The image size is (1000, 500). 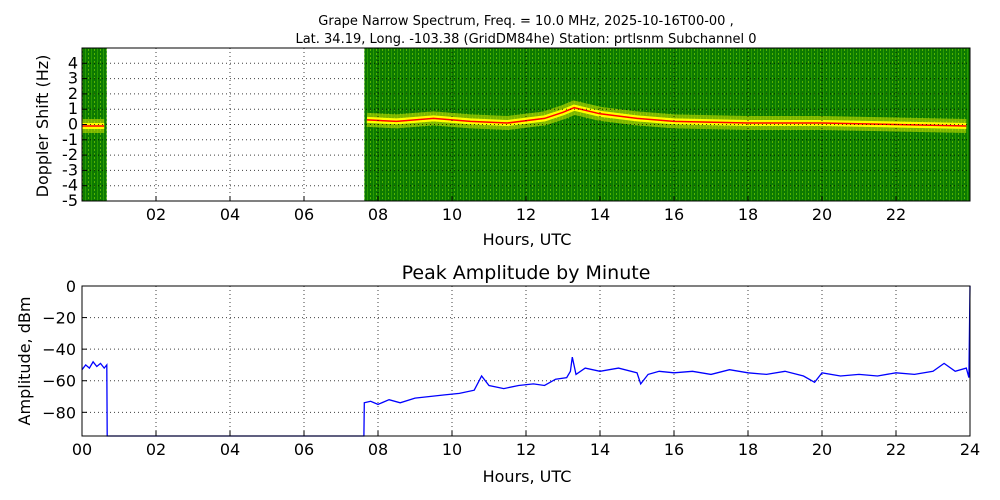 What do you see at coordinates (304, 214) in the screenshot?
I see `spectrogram-x-tick-label: 06` at bounding box center [304, 214].